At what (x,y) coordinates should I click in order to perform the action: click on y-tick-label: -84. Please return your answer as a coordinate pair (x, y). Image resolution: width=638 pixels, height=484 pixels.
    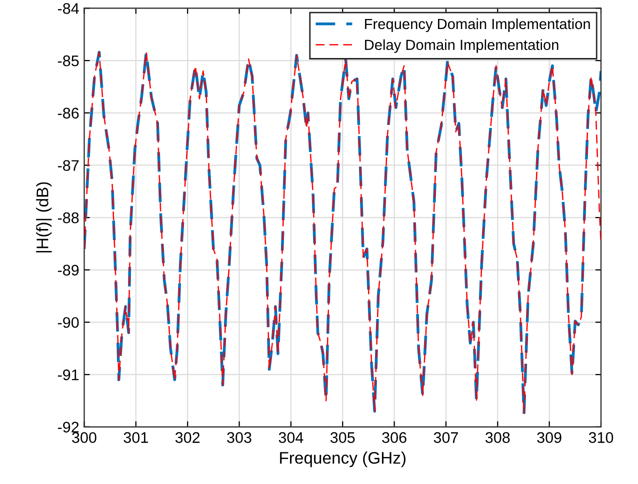
    Looking at the image, I should click on (68, 8).